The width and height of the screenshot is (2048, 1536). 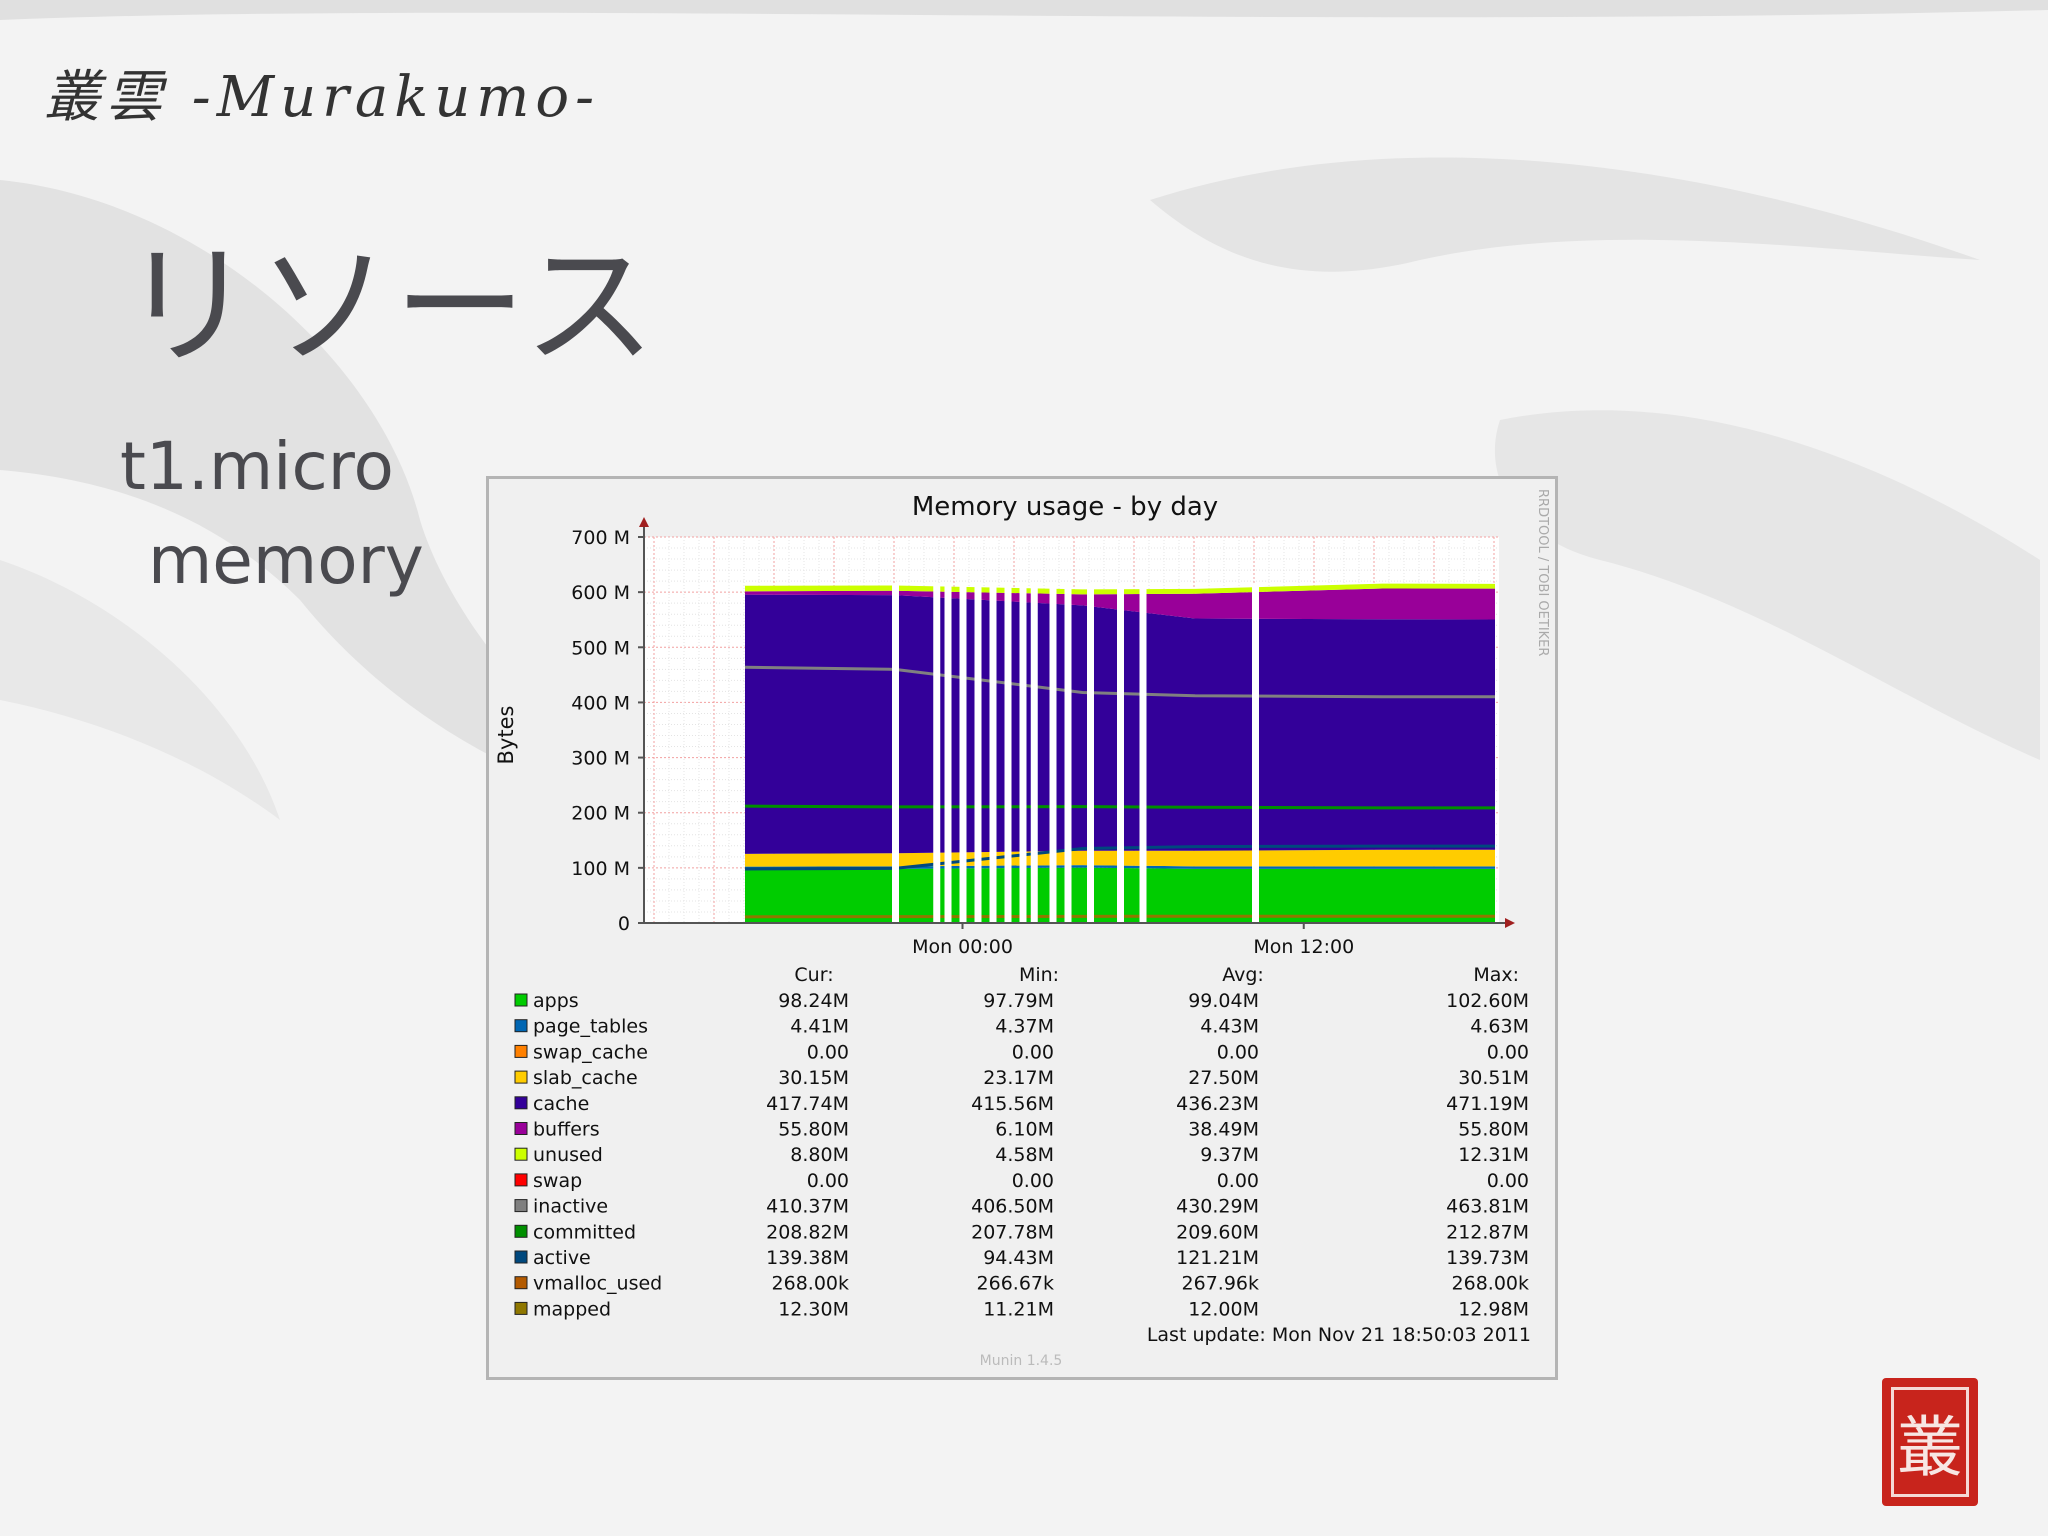 What do you see at coordinates (807, 1207) in the screenshot?
I see `legend-value: 410.37M` at bounding box center [807, 1207].